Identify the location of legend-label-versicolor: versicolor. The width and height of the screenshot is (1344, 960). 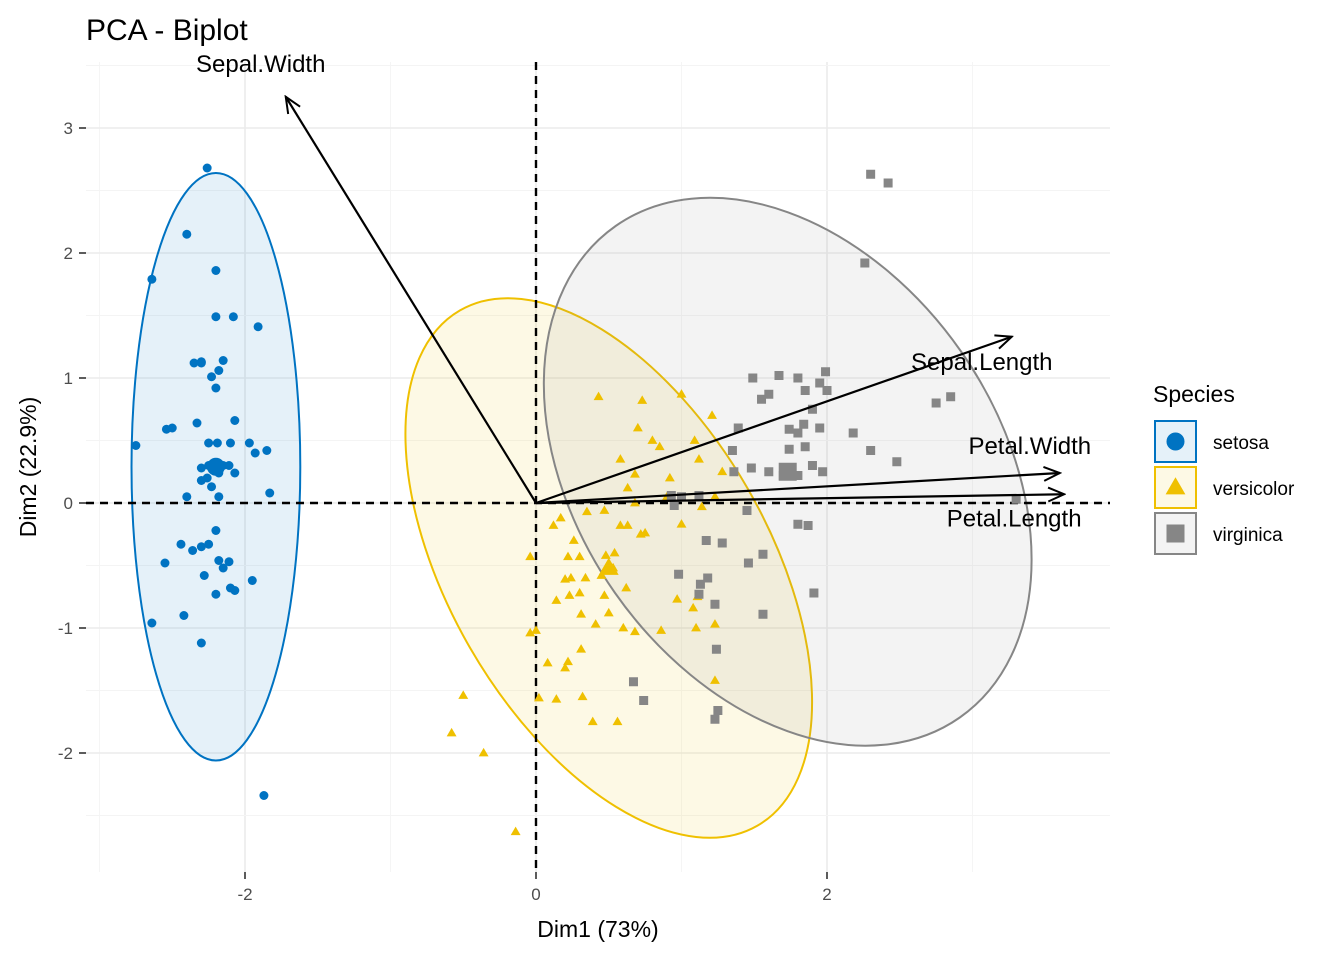
(1254, 489).